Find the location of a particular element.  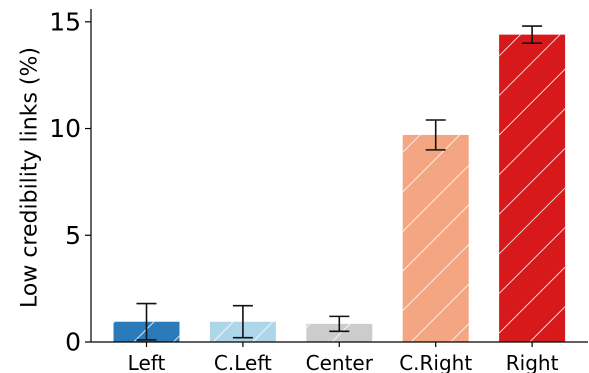

x-tick-label: C.Right is located at coordinates (435, 362).